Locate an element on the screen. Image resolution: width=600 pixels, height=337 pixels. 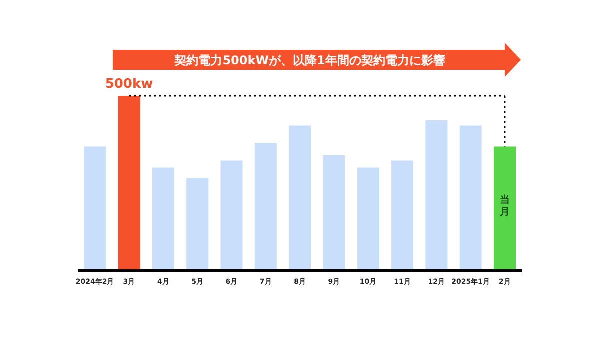
annotation: 500kw is located at coordinates (129, 84).